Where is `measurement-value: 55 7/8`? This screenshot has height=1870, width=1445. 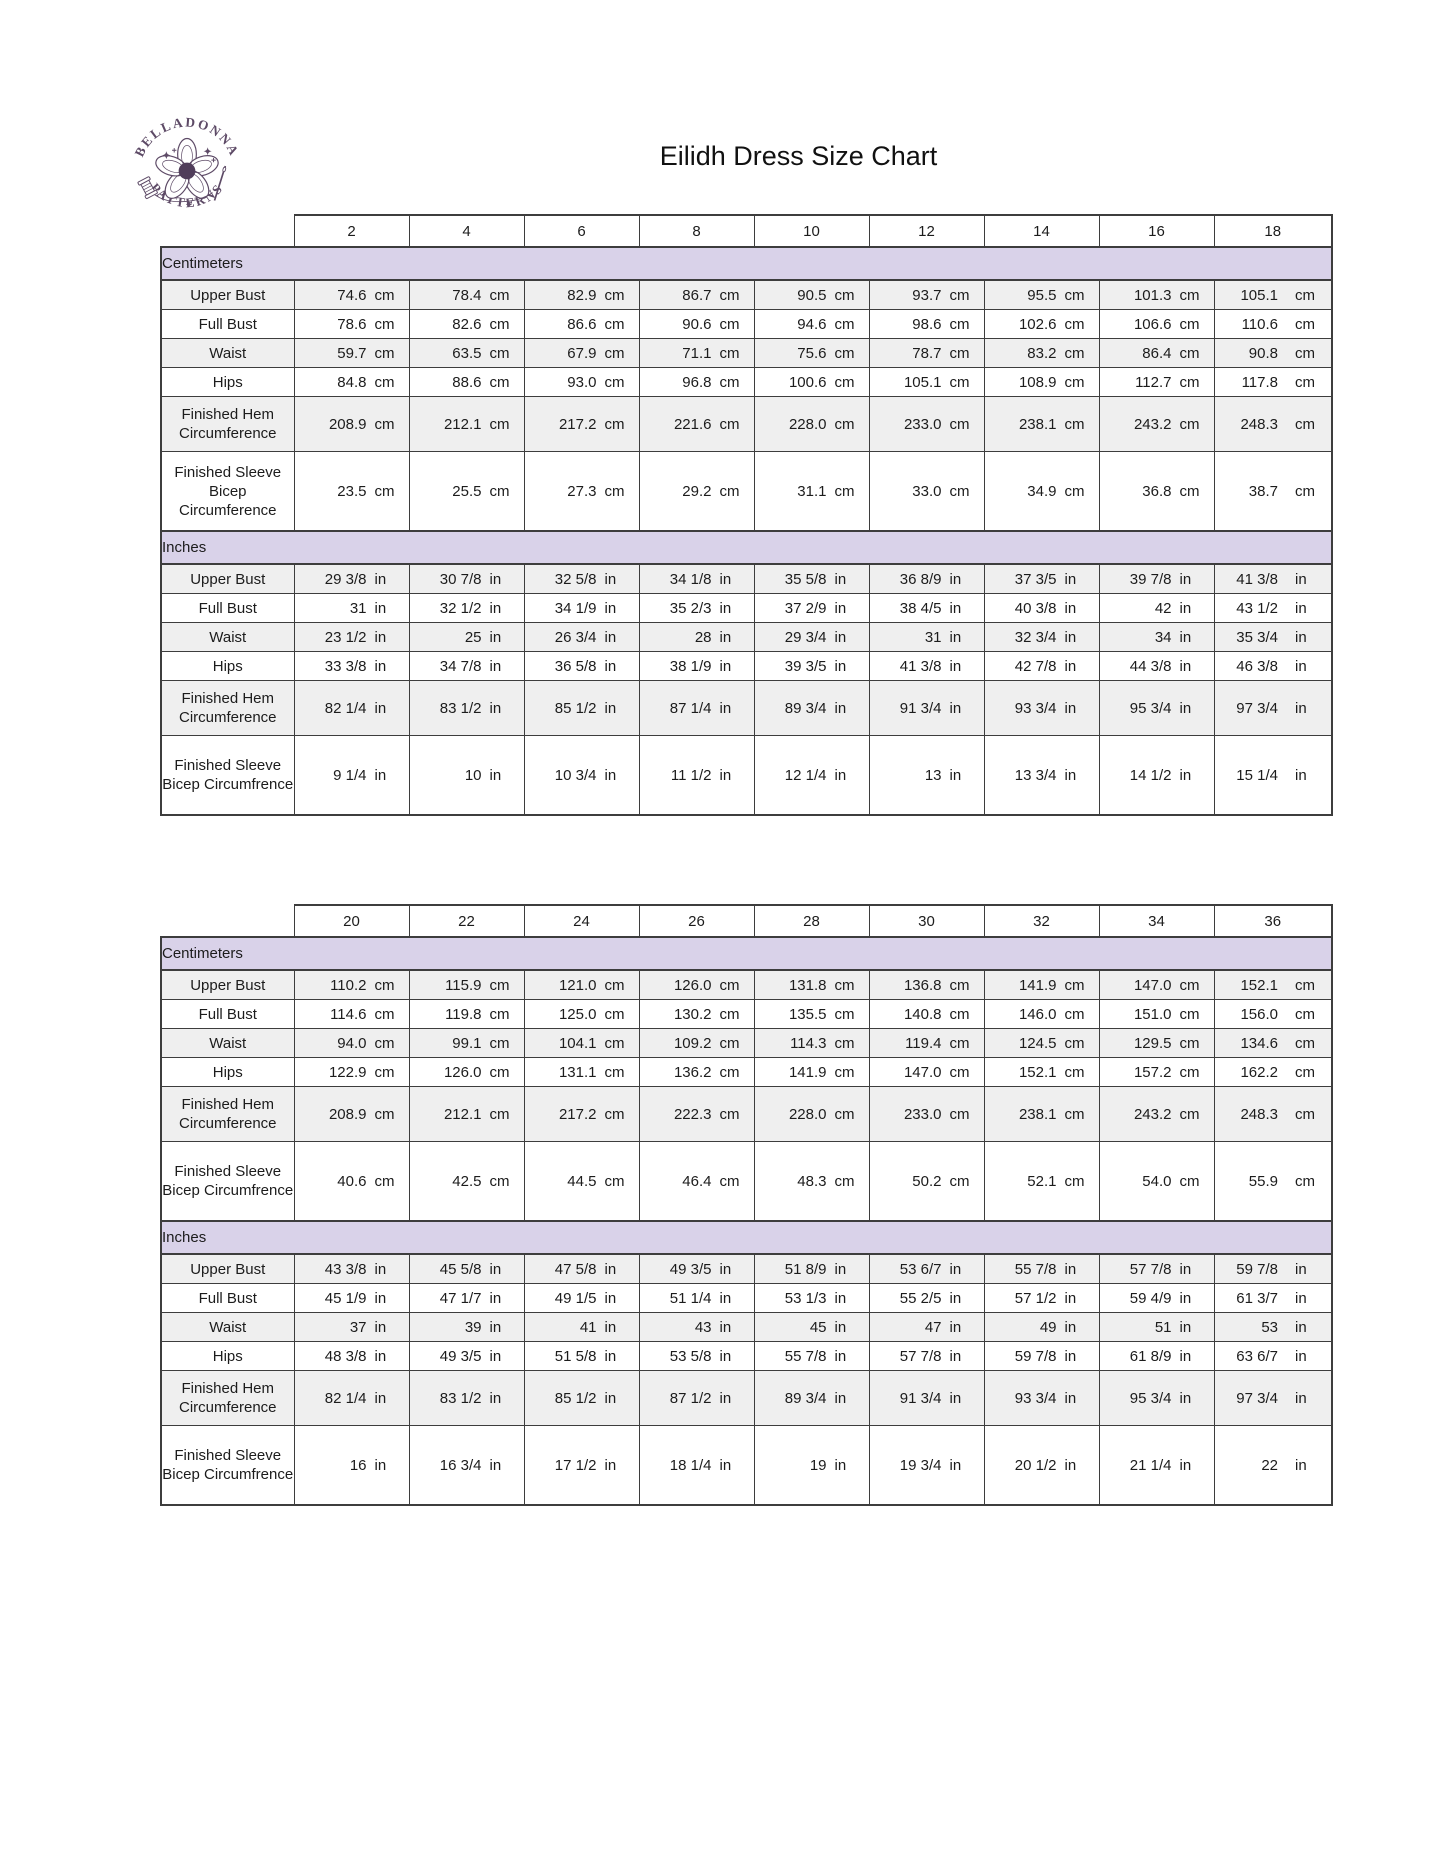
measurement-value: 55 7/8 is located at coordinates (1035, 1269).